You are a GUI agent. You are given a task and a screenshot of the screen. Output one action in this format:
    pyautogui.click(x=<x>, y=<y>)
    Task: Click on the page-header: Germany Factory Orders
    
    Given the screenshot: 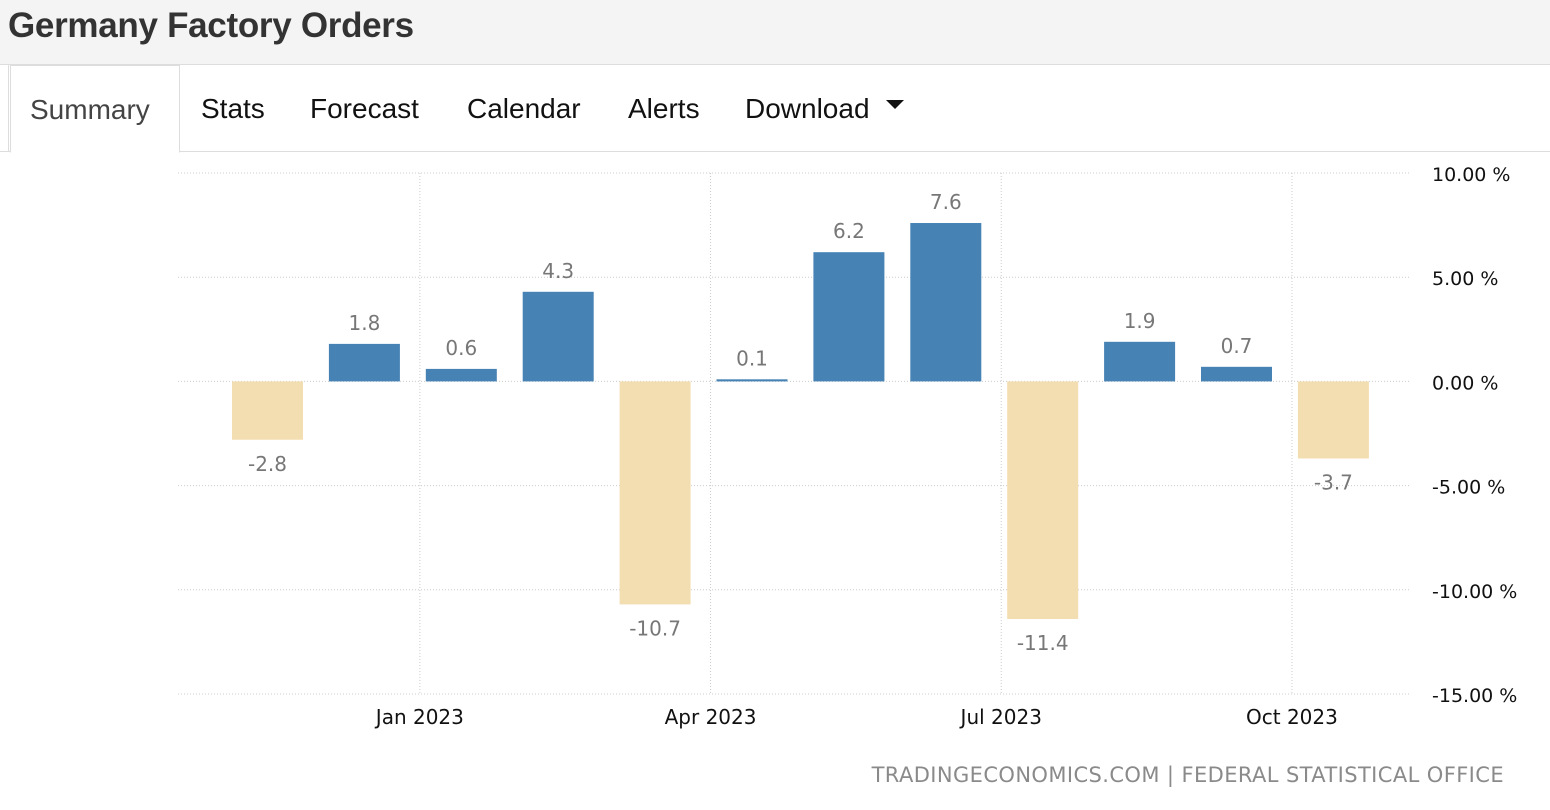 What is the action you would take?
    pyautogui.click(x=775, y=32)
    